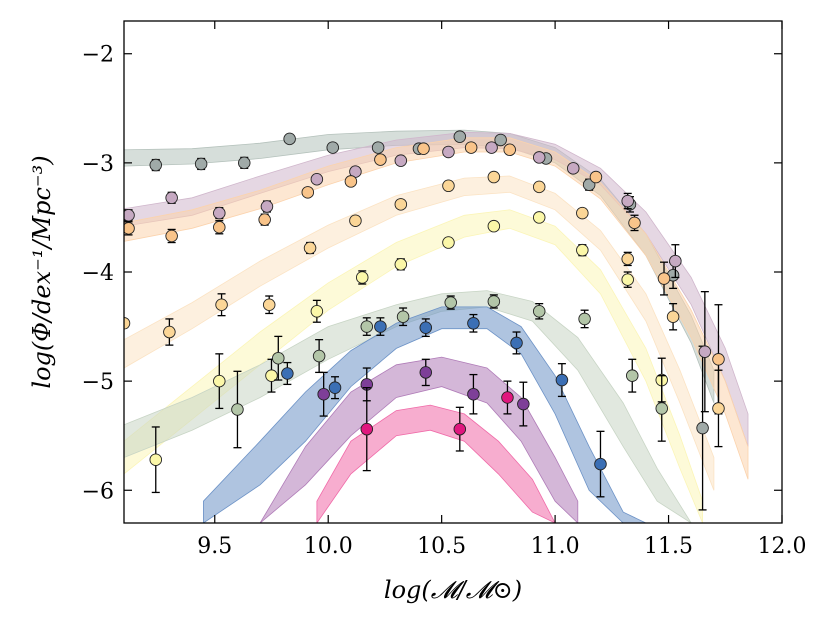 This screenshot has height=617, width=822. Describe the element at coordinates (555, 546) in the screenshot. I see `x-tick-label: 11.0` at that location.